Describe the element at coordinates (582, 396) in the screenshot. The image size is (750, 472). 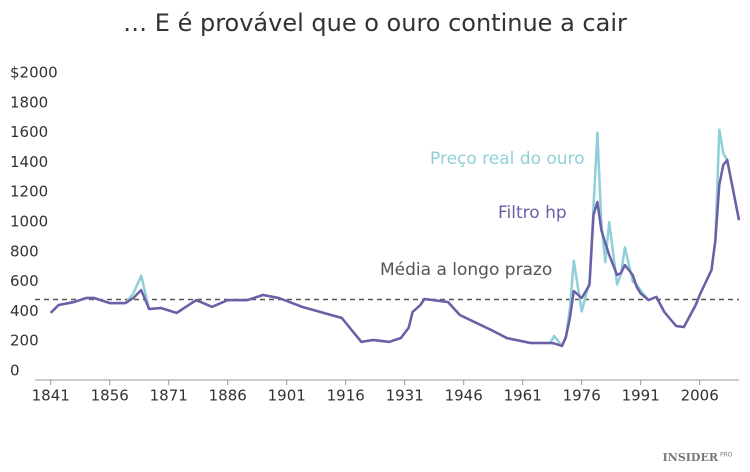
I see `x-tick-label: 1976` at that location.